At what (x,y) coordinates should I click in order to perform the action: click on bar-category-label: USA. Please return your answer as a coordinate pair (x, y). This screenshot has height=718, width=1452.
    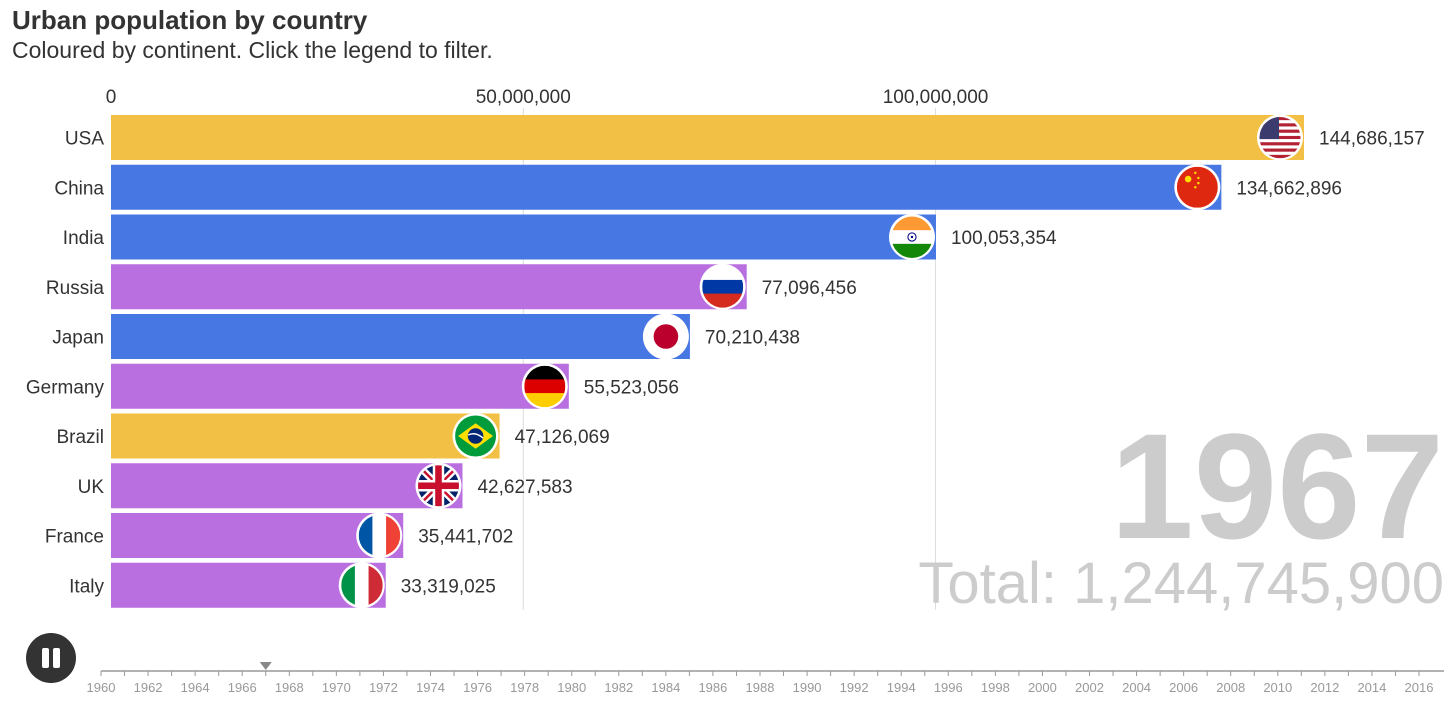
    Looking at the image, I should click on (84, 139).